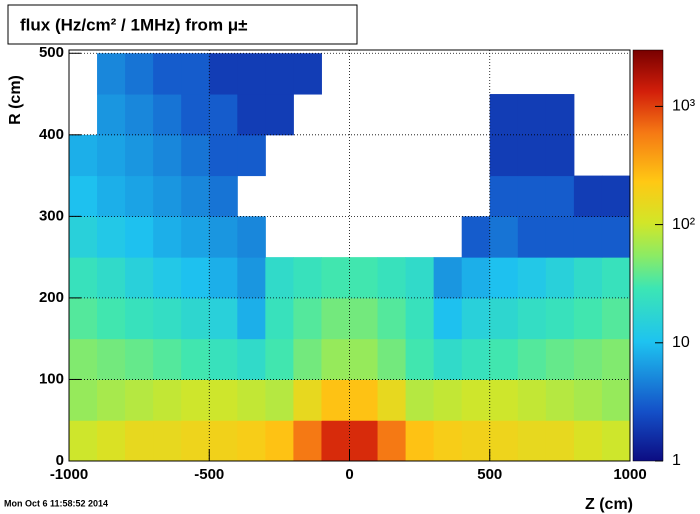 The height and width of the screenshot is (514, 700). Describe the element at coordinates (489, 474) in the screenshot. I see `x-tick-label: 500` at that location.